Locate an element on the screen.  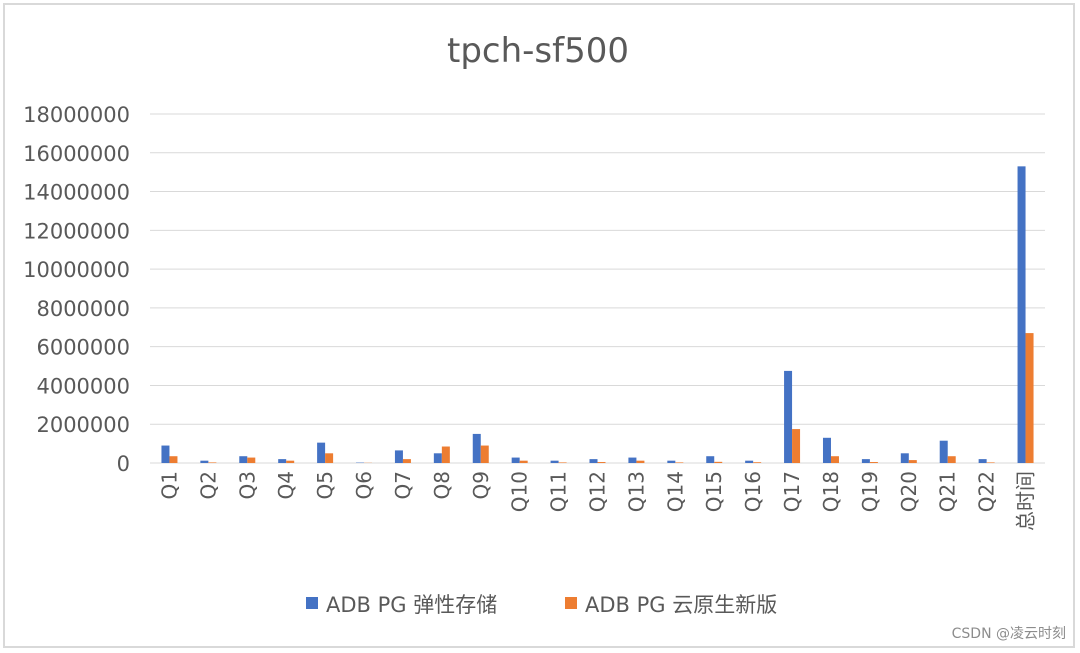
bar-series1-Q14 is located at coordinates (671, 461).